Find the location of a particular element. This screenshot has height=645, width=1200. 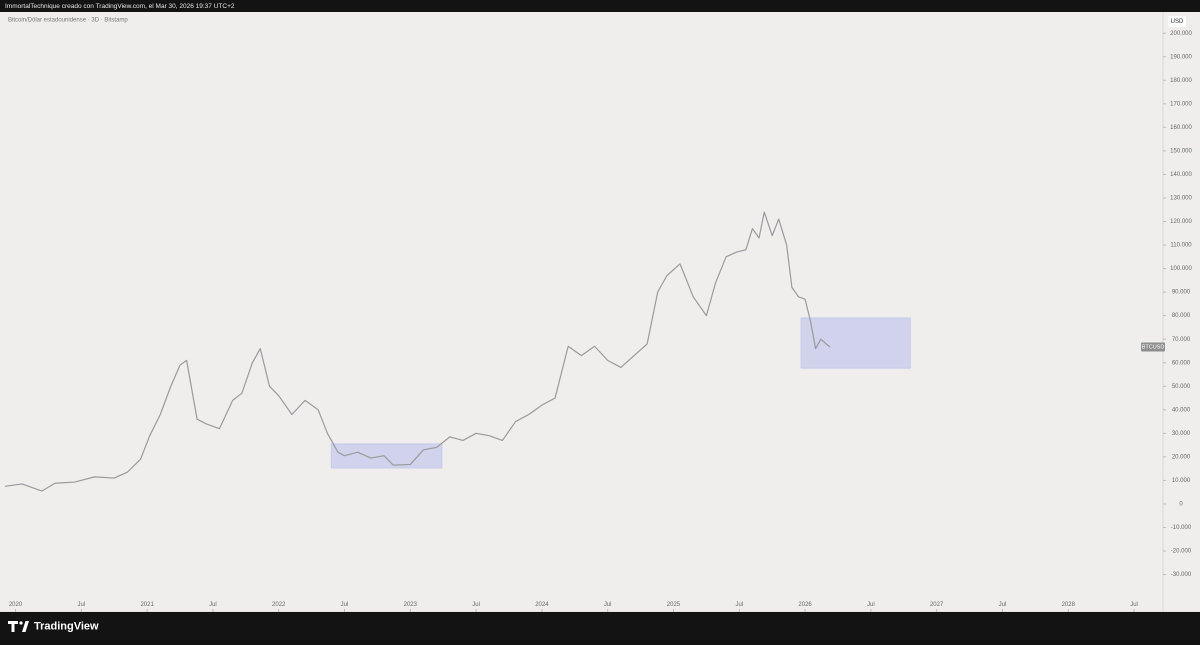

x-tick-label: 2024 is located at coordinates (542, 605).